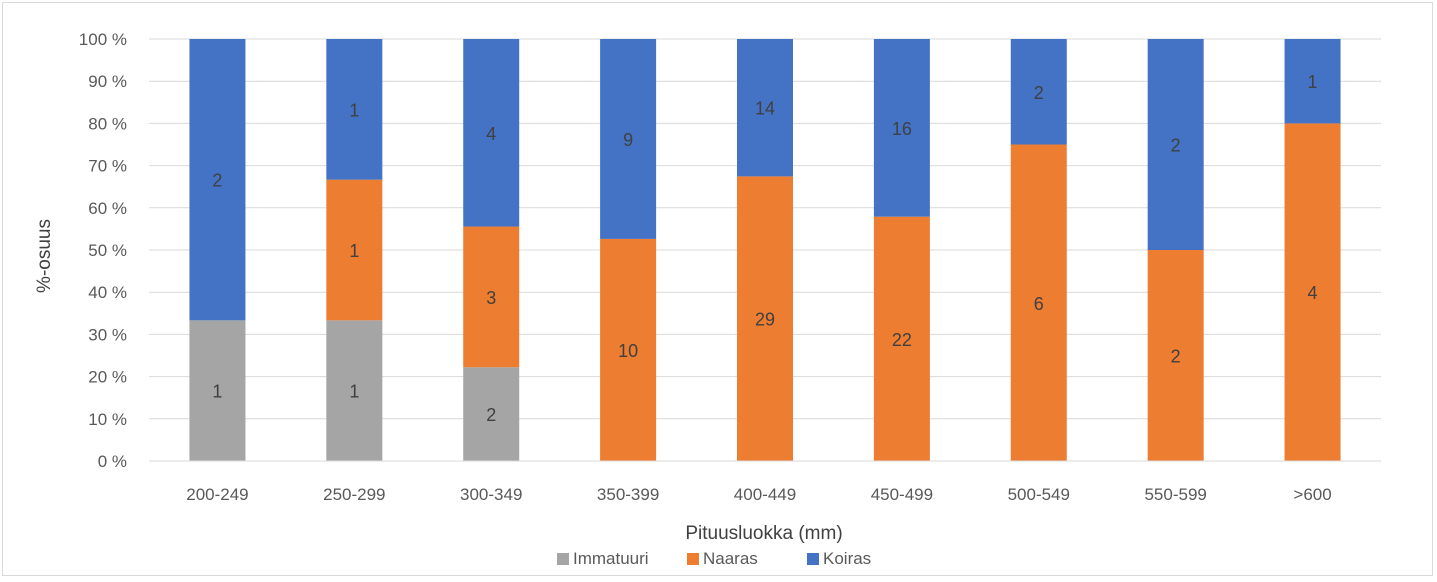 The width and height of the screenshot is (1437, 582). Describe the element at coordinates (44, 256) in the screenshot. I see `y-axis-label: %-osuus` at that location.